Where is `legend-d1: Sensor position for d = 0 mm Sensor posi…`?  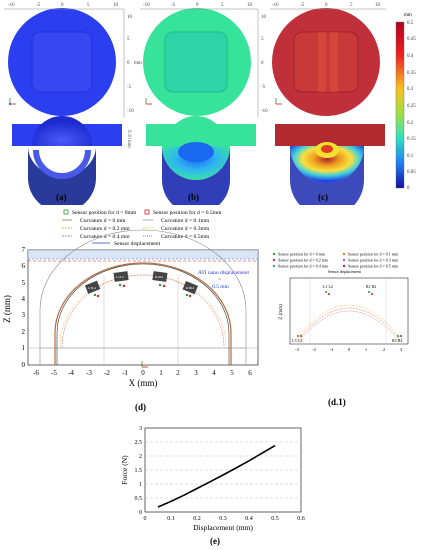 legend-d1: Sensor position for d = 0 mm Sensor posi… is located at coordinates (335, 263).